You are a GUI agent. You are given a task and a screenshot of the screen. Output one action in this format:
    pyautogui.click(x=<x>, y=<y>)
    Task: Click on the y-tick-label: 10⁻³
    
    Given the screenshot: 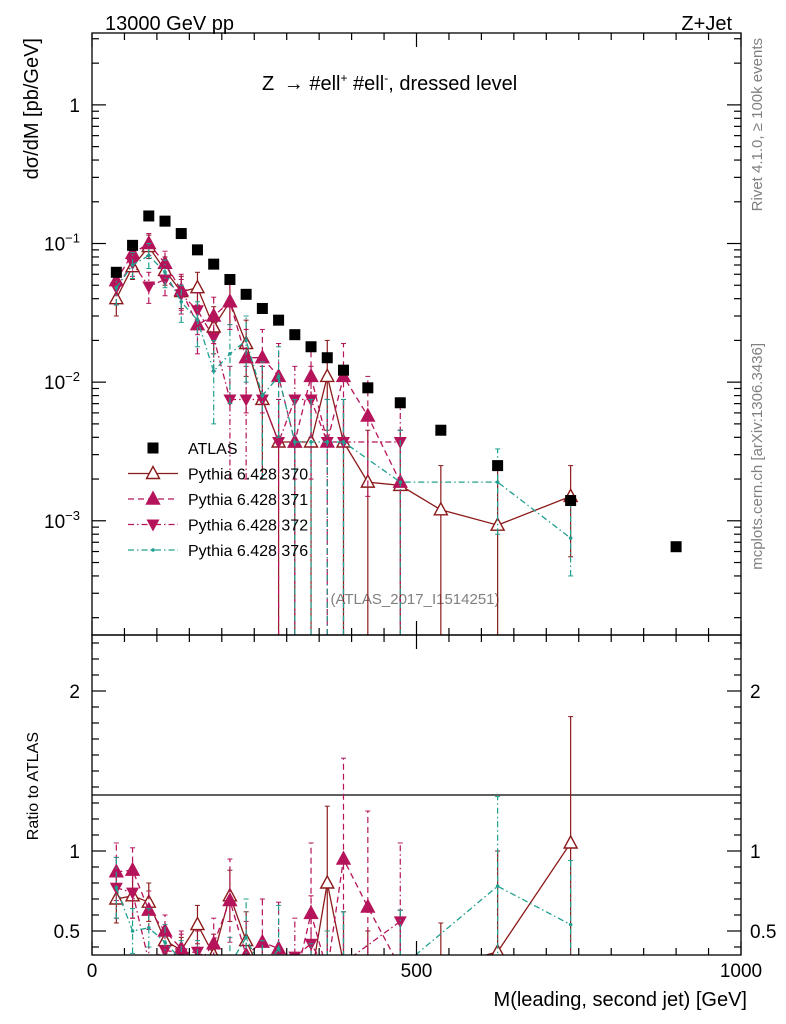 What is the action you would take?
    pyautogui.click(x=62, y=520)
    